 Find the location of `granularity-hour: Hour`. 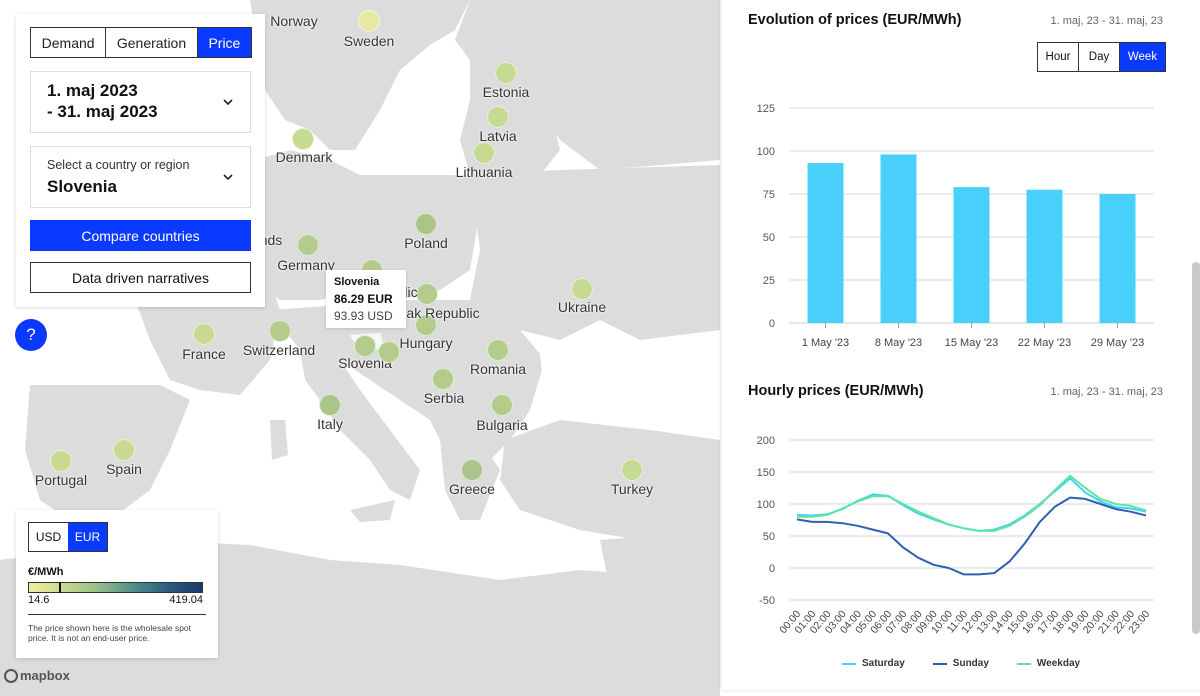

granularity-hour: Hour is located at coordinates (1058, 57).